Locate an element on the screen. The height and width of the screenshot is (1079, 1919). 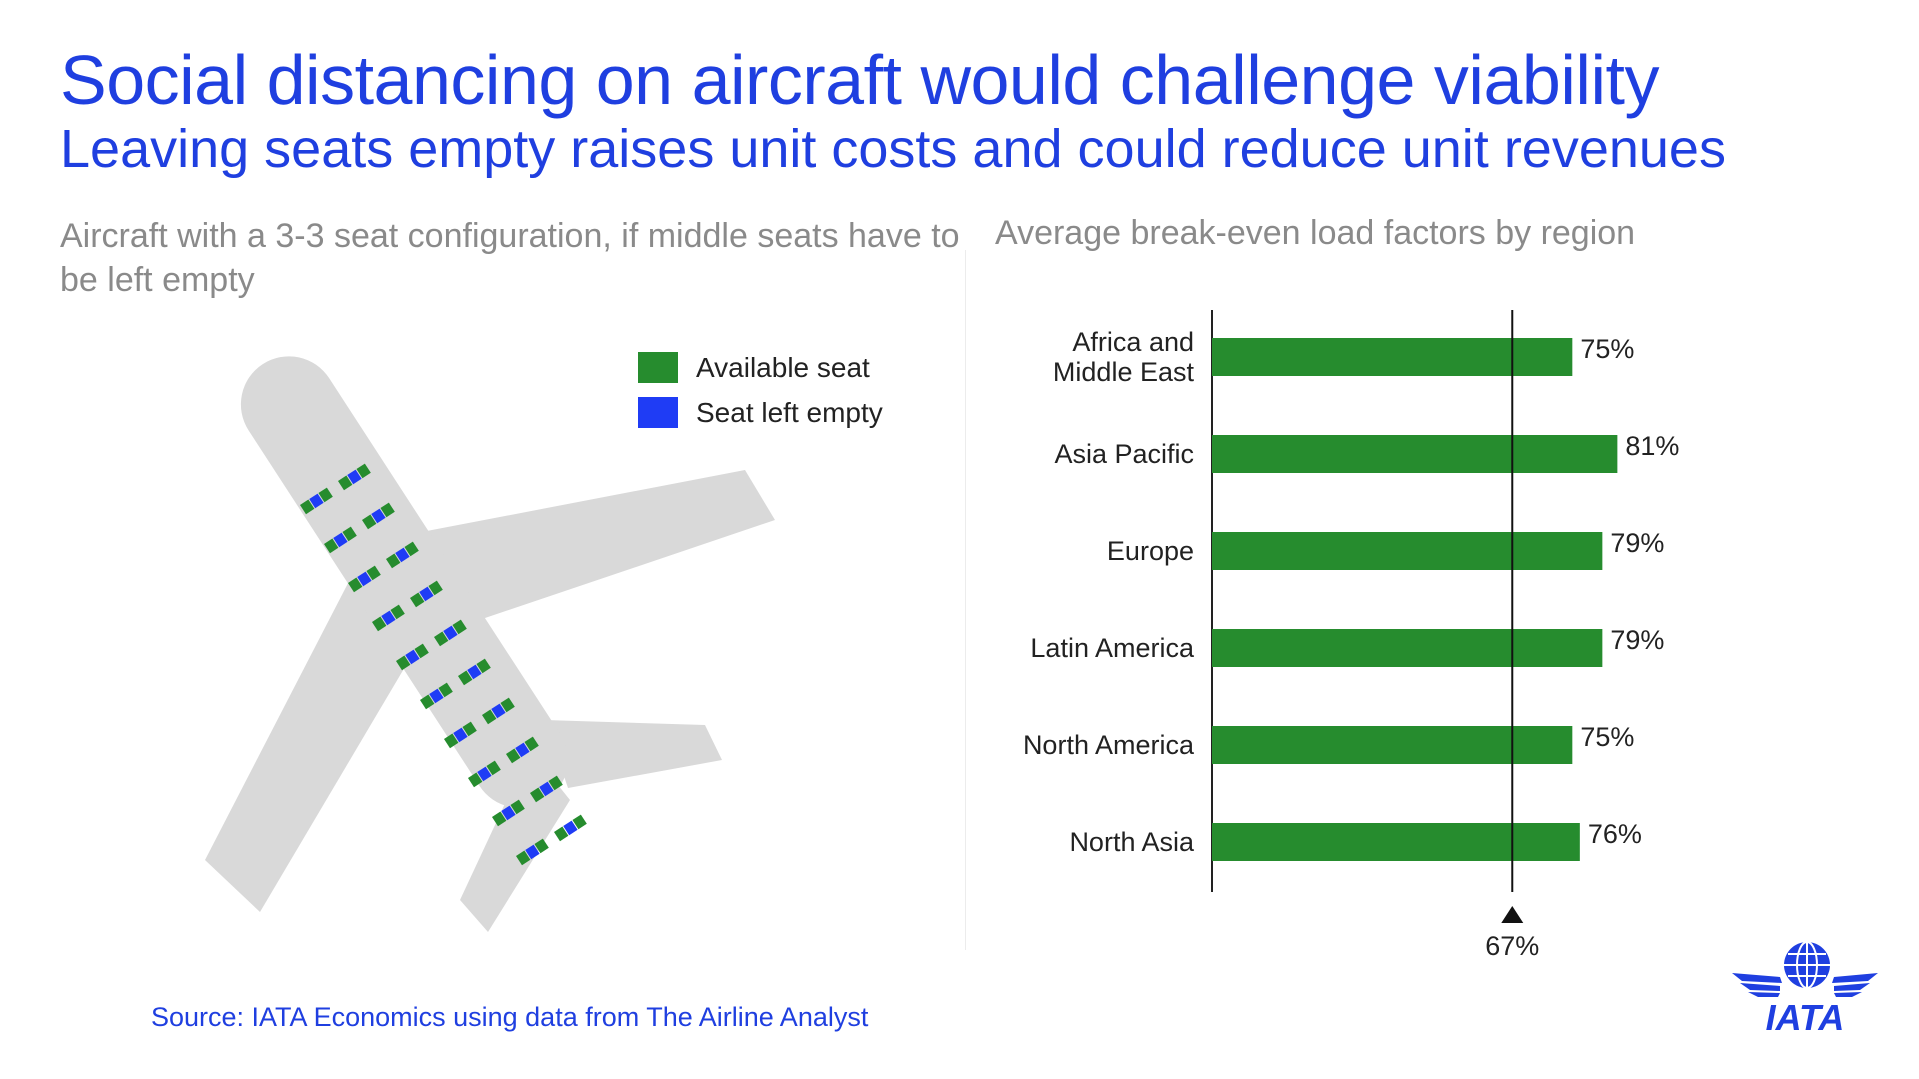
globe-icon is located at coordinates (1807, 965).